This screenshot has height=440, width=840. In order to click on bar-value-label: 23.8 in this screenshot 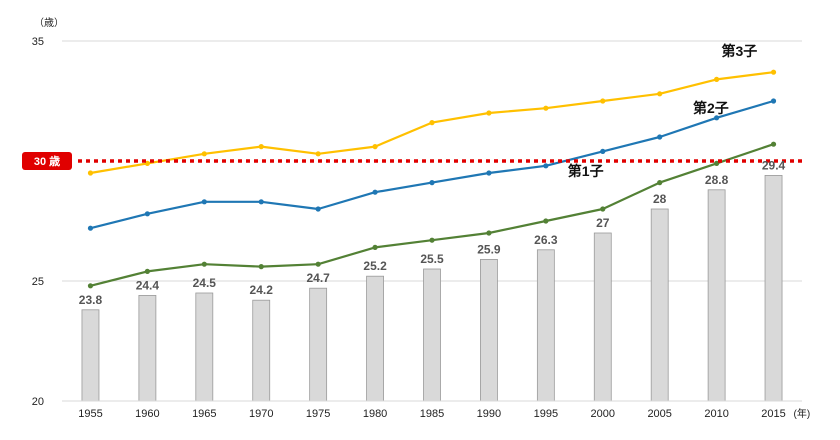, I will do `click(91, 300)`.